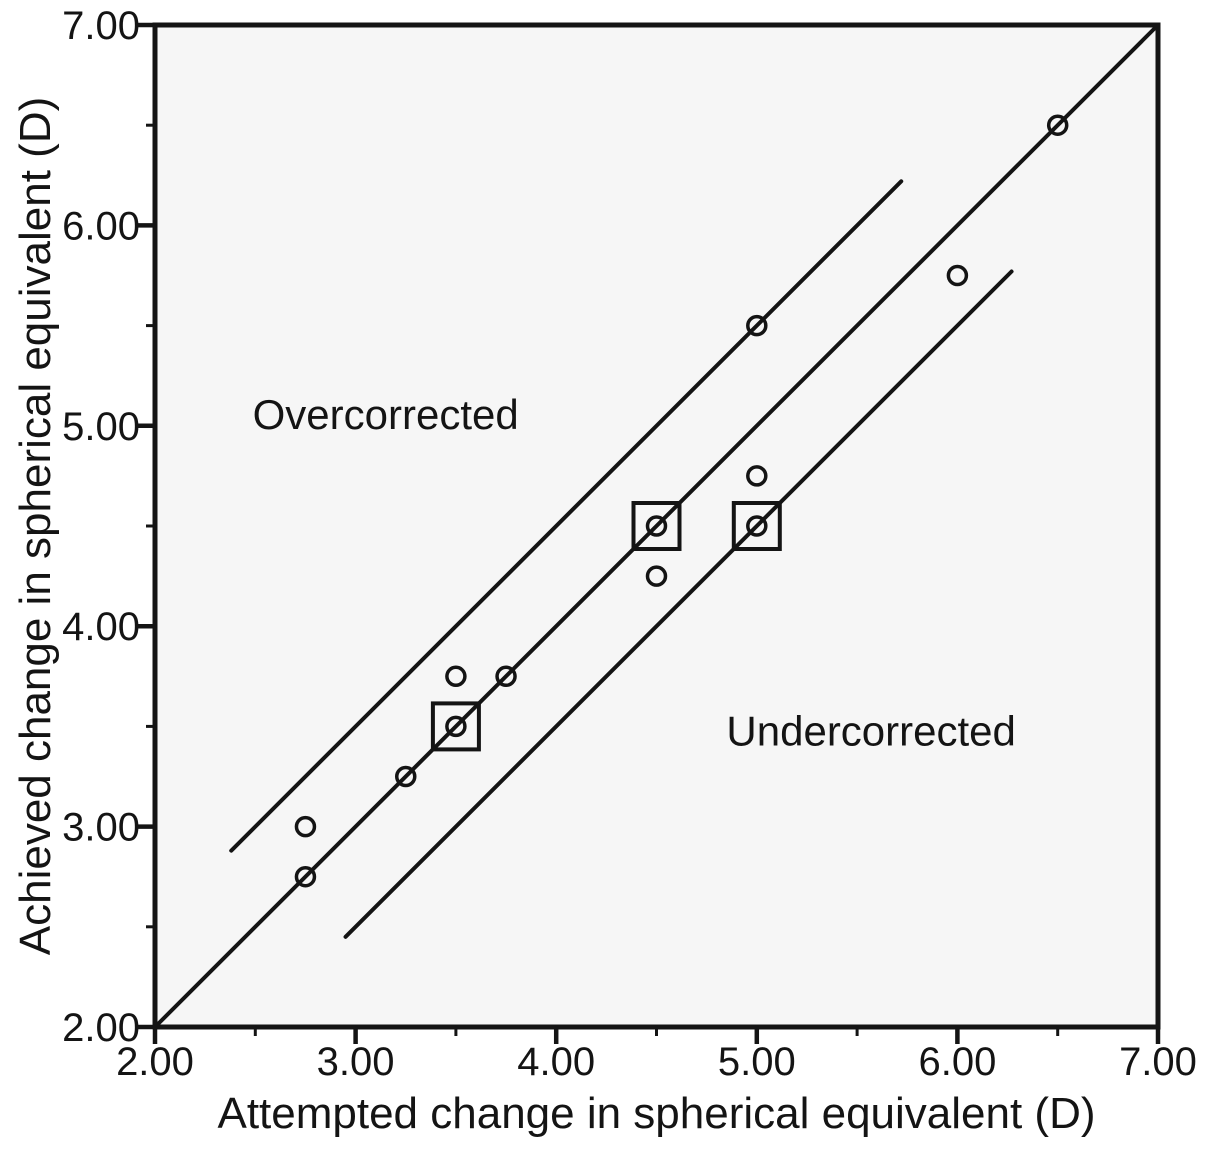 The width and height of the screenshot is (1205, 1153). Describe the element at coordinates (101, 627) in the screenshot. I see `y-tick-label: 4.00` at that location.